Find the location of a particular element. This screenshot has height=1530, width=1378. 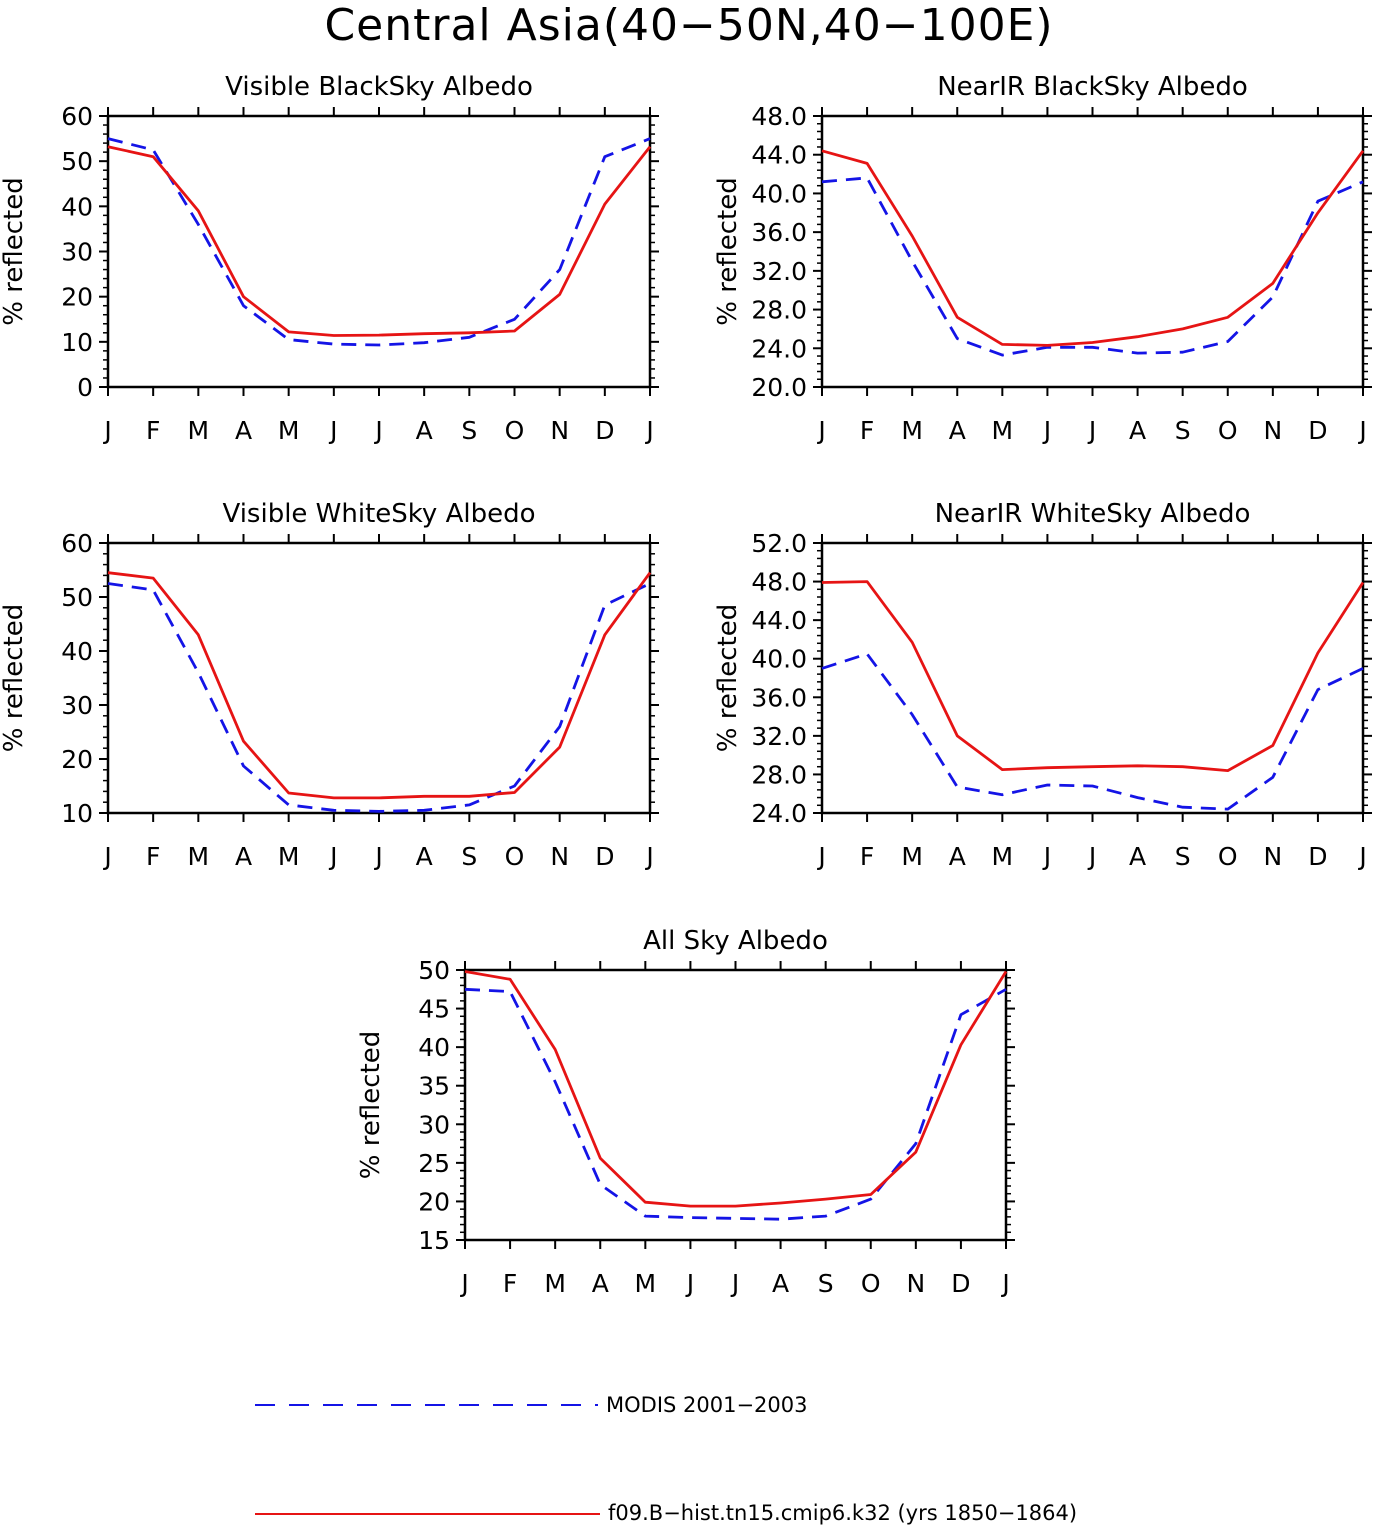

legend-entry-modis: MODIS 2001−2003 is located at coordinates (689, 1407).